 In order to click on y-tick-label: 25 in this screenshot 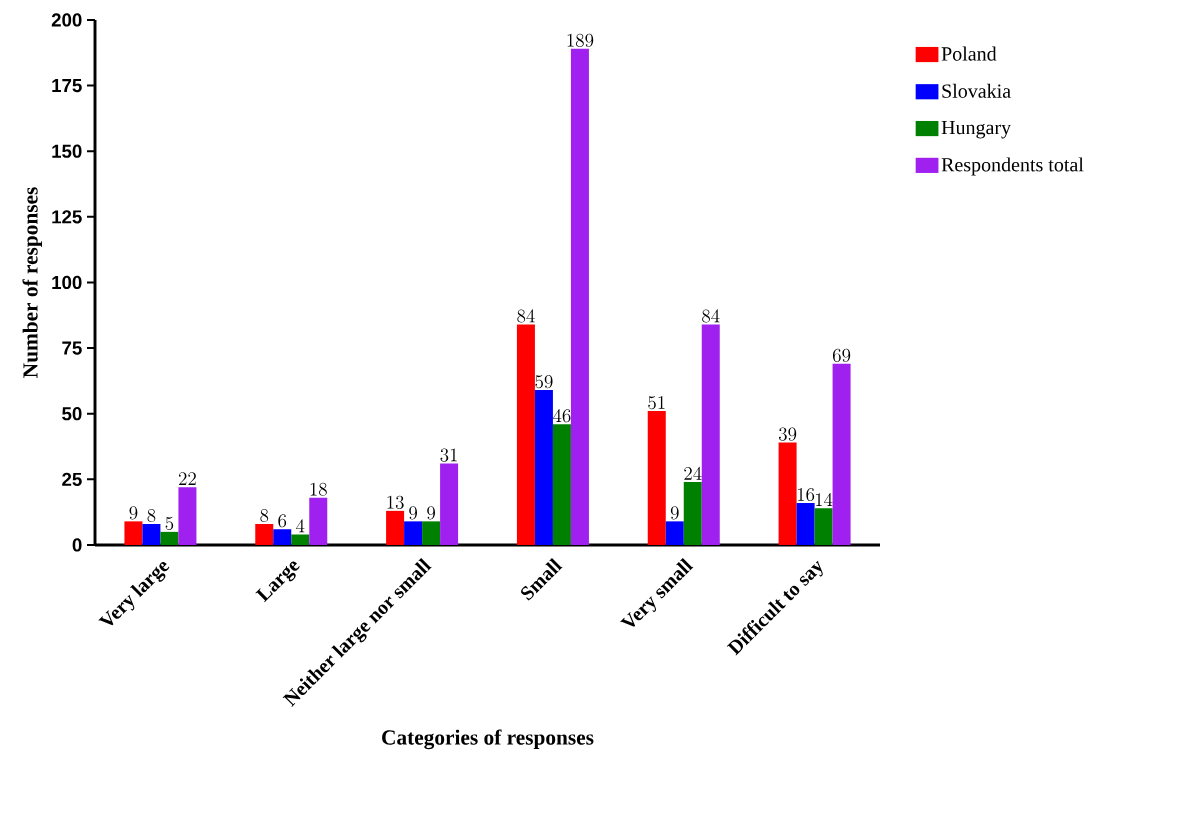, I will do `click(72, 479)`.